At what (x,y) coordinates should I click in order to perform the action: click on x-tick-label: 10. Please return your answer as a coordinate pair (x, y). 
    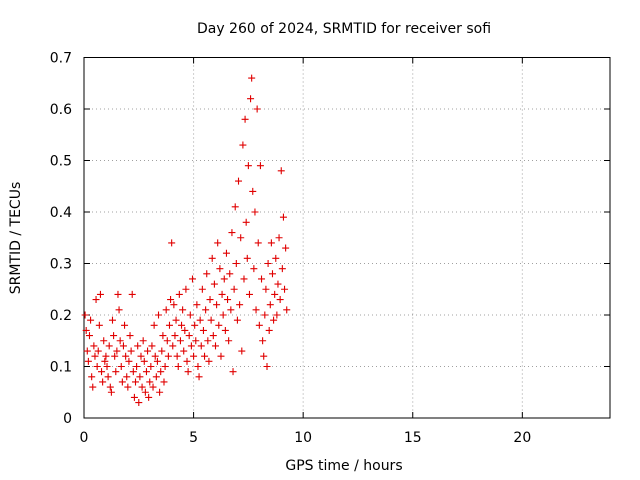
    Looking at the image, I should click on (303, 438).